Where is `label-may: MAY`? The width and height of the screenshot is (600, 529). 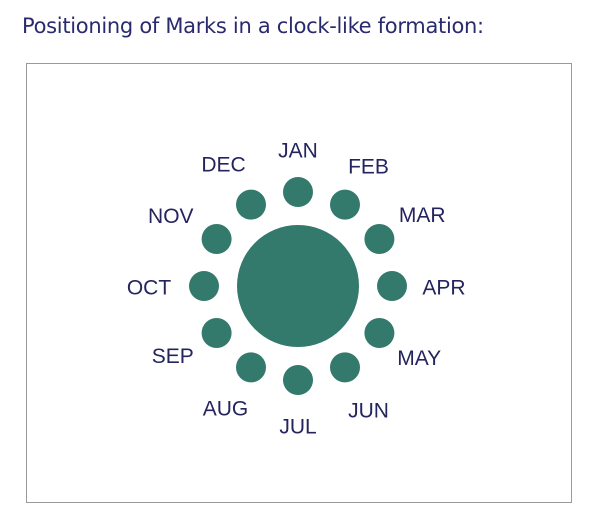
label-may: MAY is located at coordinates (419, 358).